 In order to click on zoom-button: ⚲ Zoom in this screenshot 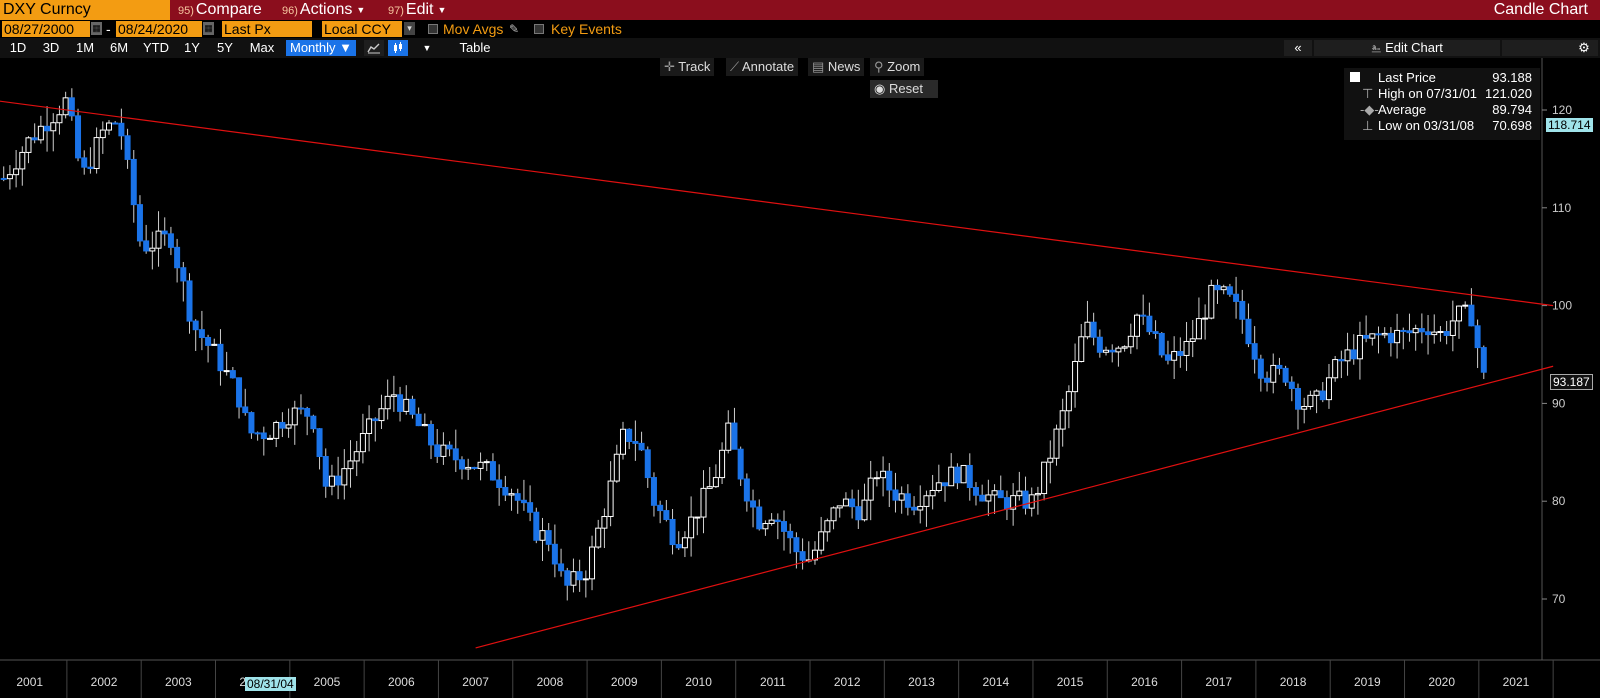, I will do `click(897, 67)`.